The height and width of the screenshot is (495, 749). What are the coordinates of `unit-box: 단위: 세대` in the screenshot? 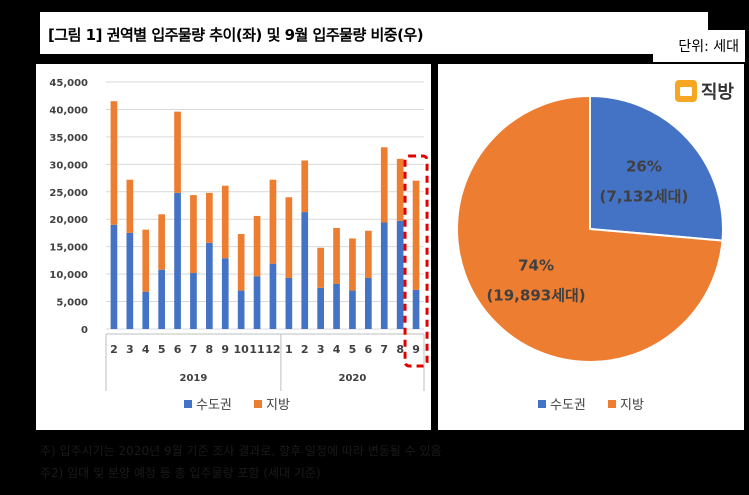 It's located at (699, 46).